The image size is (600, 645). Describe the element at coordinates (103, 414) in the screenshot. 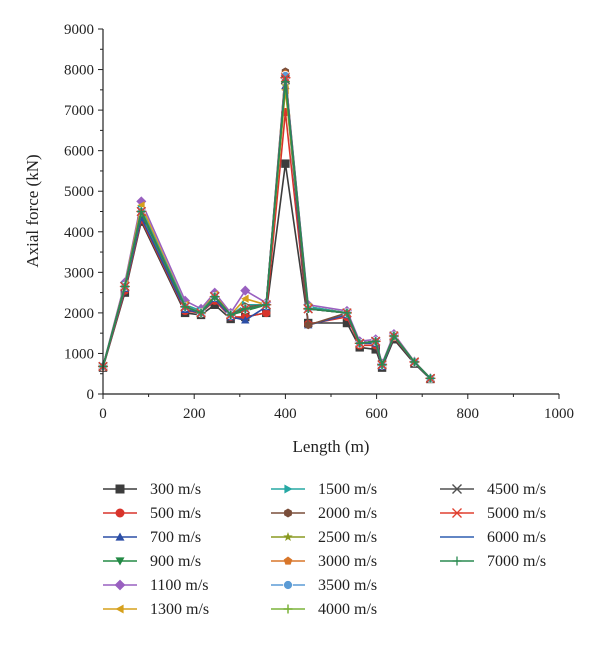

I see `x-tick-label: 0` at that location.